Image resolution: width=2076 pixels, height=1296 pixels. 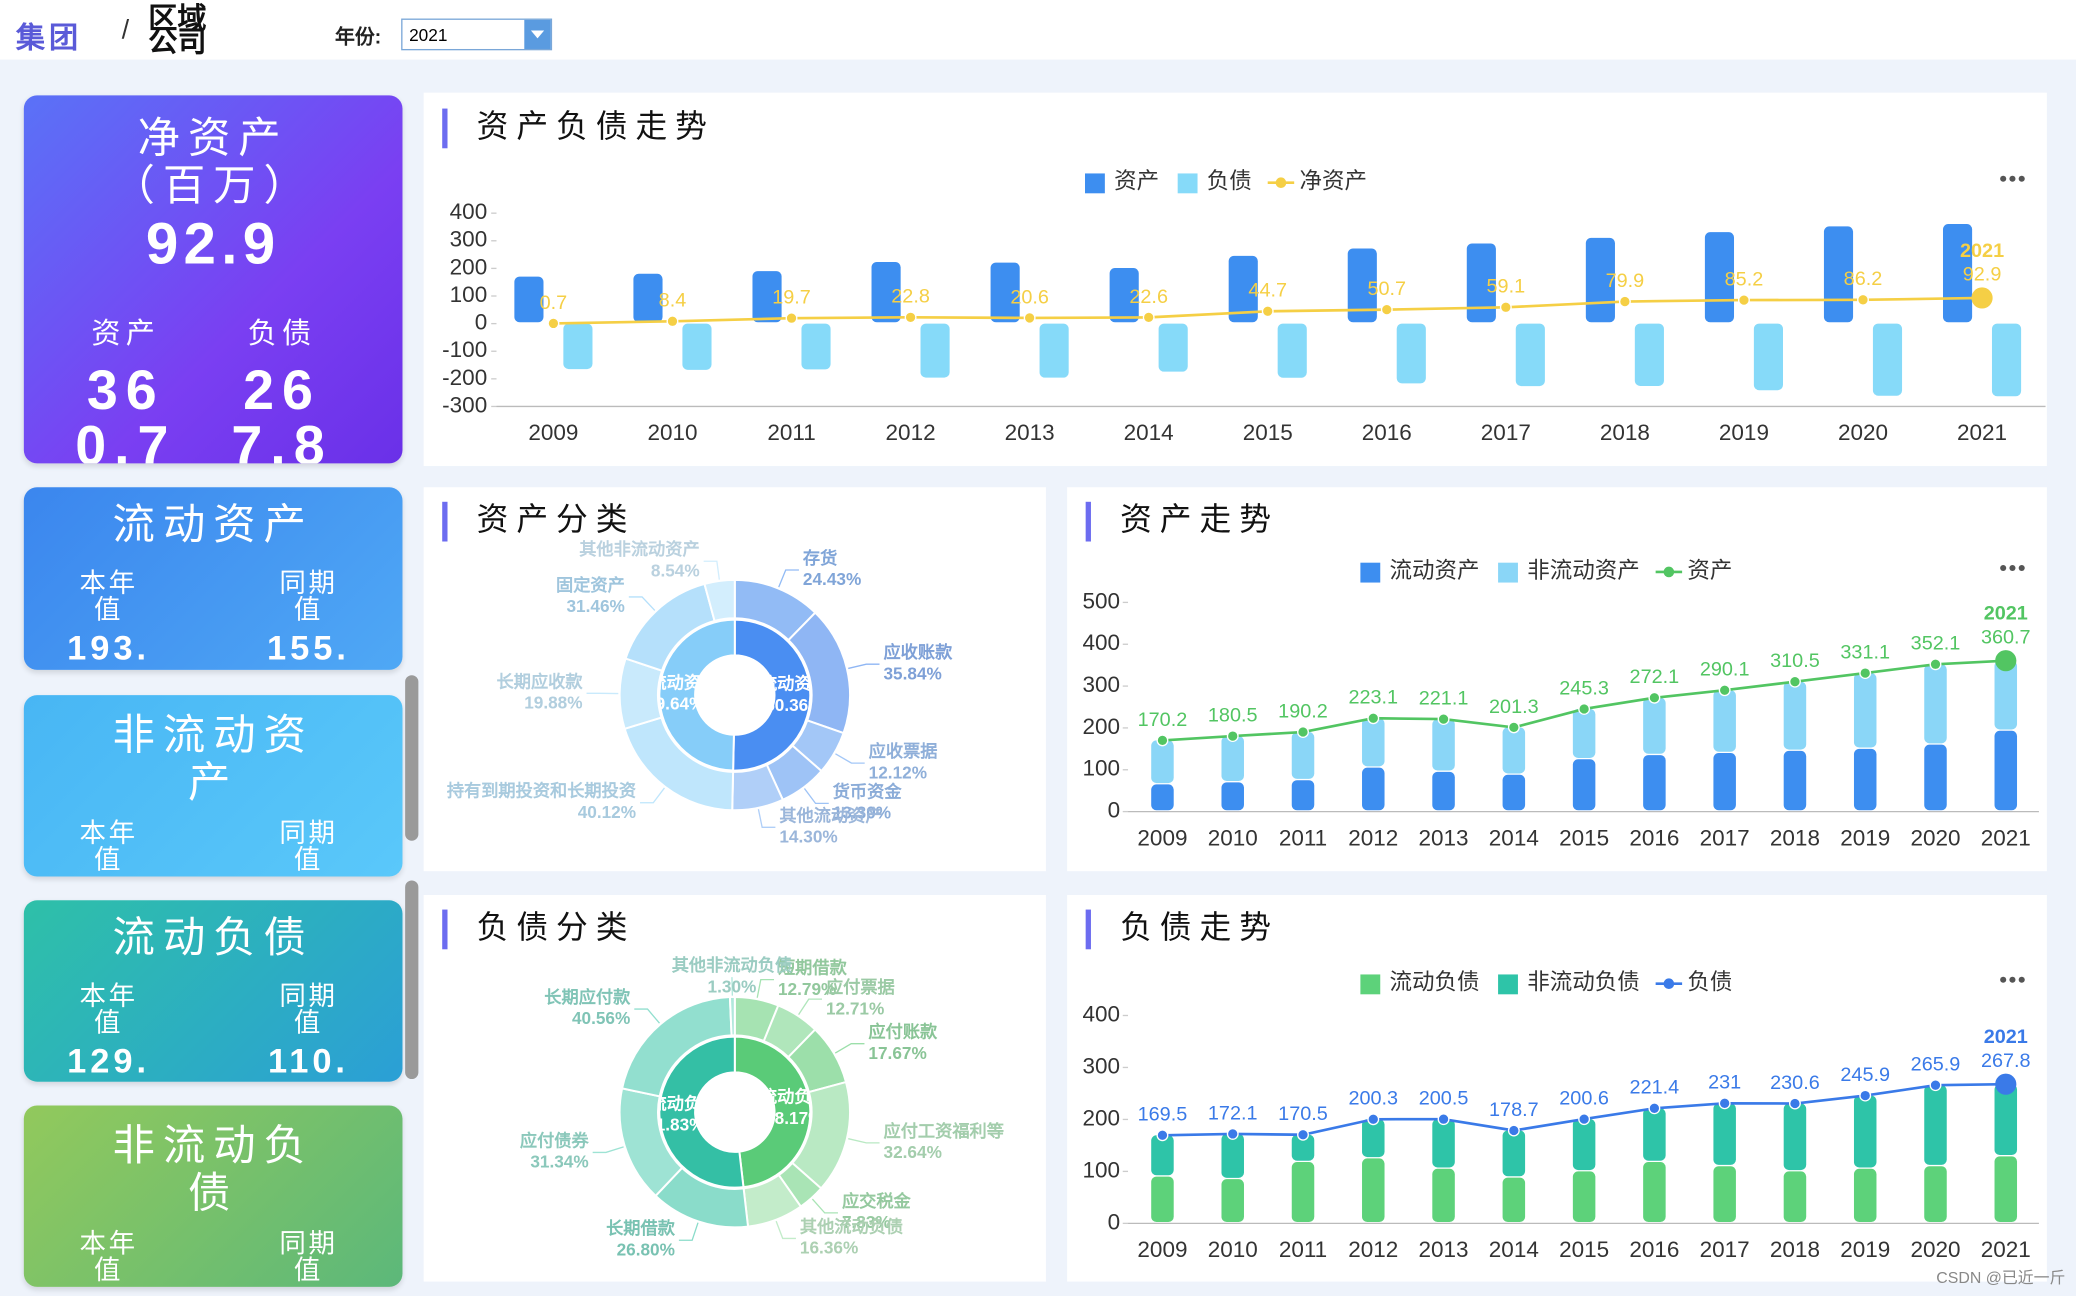 I want to click on legend-label: 非流动负债, so click(x=1583, y=982).